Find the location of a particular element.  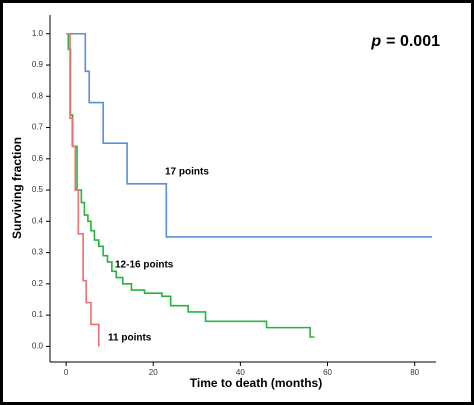

y-tick-label: 0.0 is located at coordinates (38, 345).